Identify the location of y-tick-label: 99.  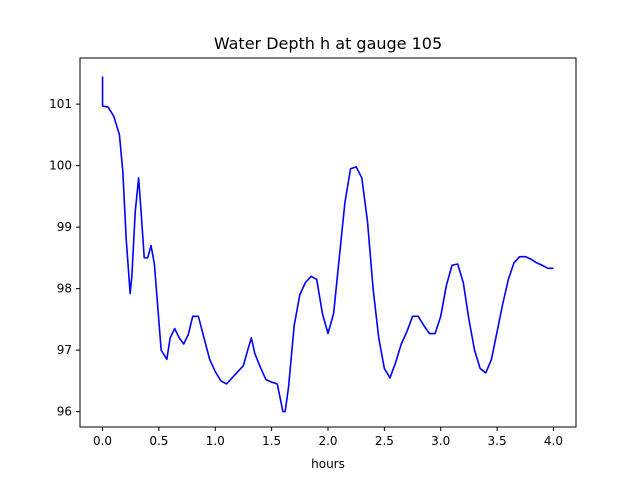
(64, 227).